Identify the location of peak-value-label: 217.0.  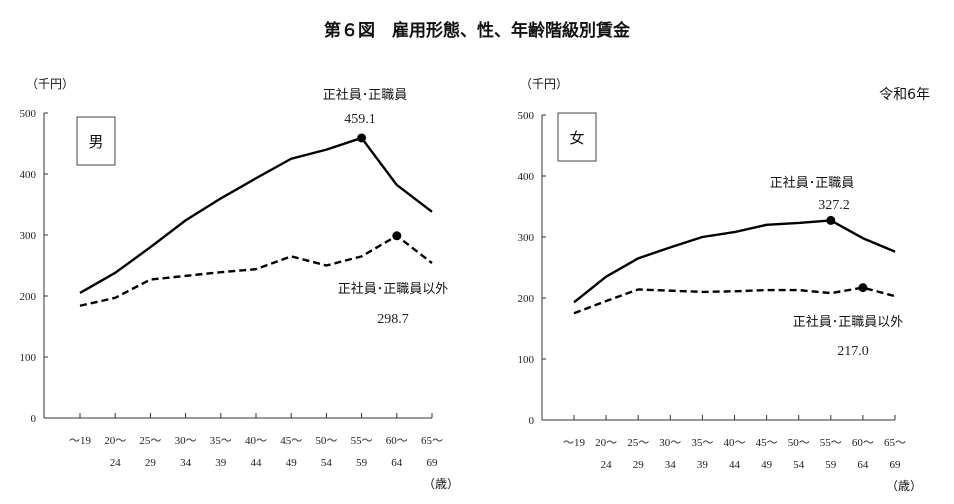
(853, 351).